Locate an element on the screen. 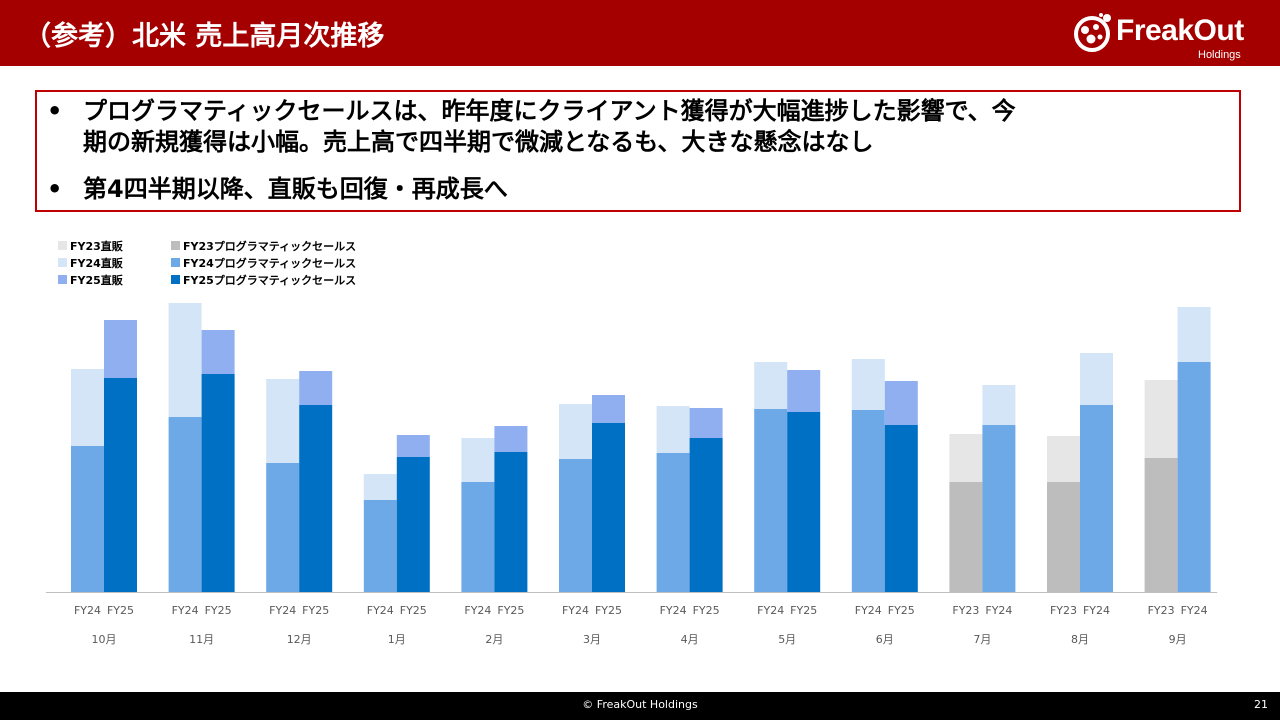 This screenshot has height=720, width=1280. legend-label: FY25直販 is located at coordinates (96, 280).